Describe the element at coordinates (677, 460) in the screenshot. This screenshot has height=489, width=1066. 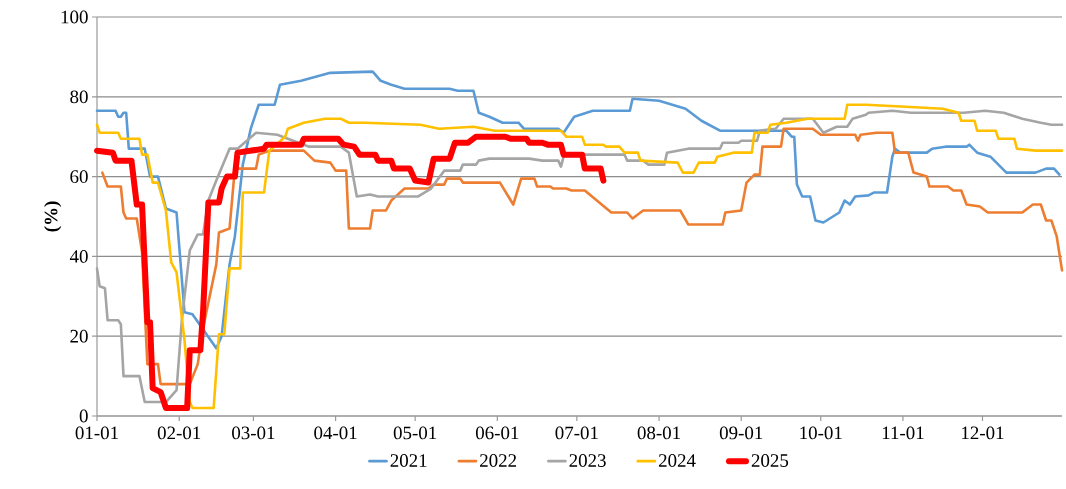
I see `legend-label: 2024` at that location.